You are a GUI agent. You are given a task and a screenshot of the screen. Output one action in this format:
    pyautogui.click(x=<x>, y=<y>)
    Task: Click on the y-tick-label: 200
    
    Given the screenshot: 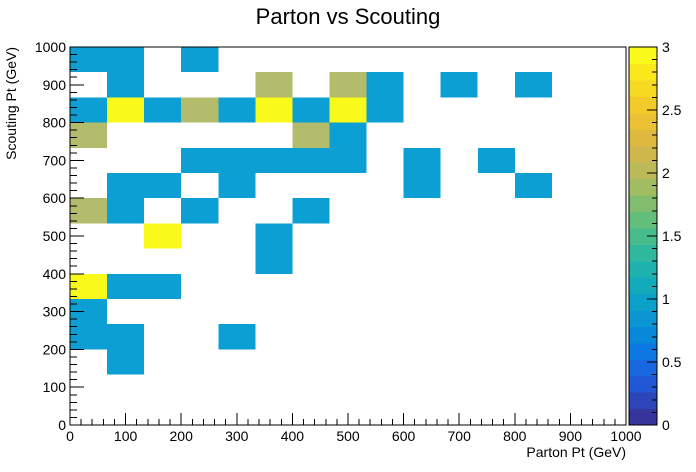 What is the action you would take?
    pyautogui.click(x=55, y=349)
    